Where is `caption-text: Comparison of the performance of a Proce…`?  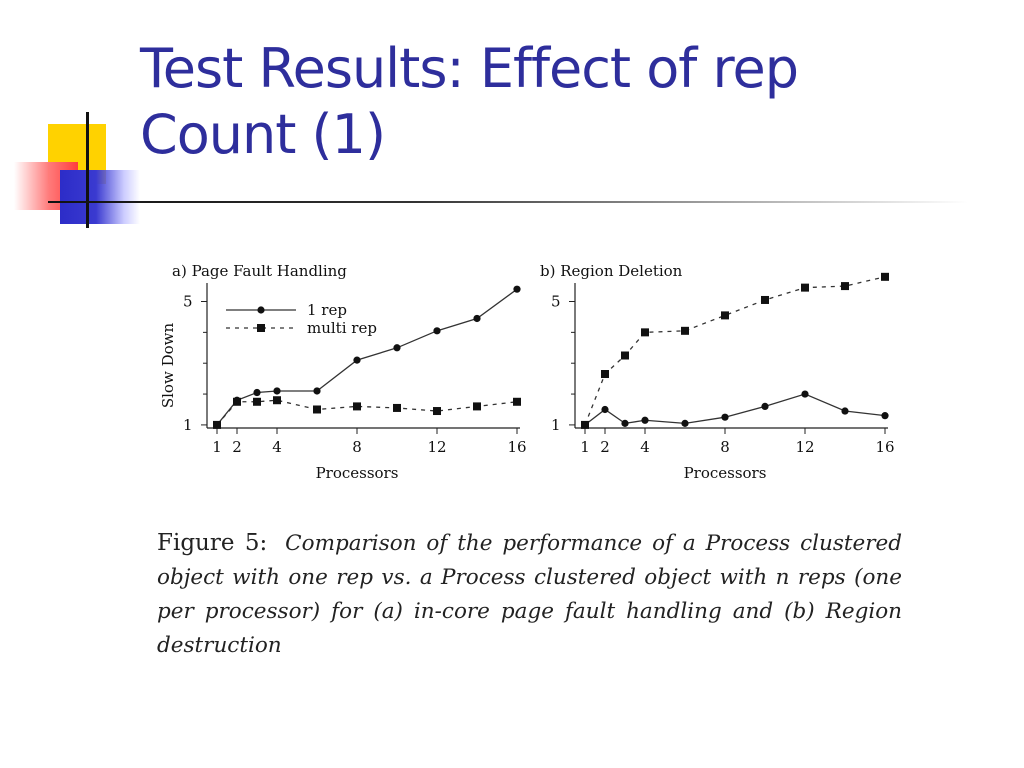 caption-text: Comparison of the performance of a Proce… is located at coordinates (529, 594).